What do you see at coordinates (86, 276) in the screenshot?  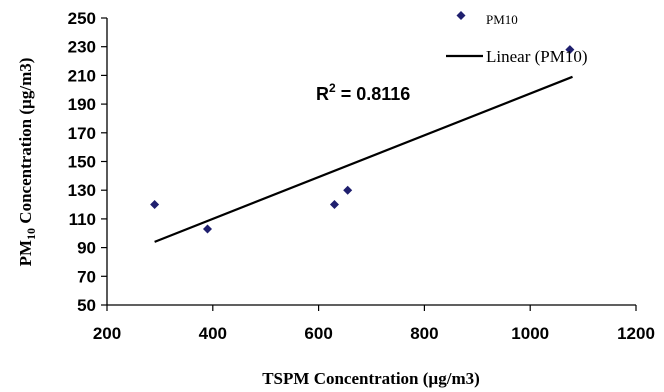 I see `y-tick-label: 70` at bounding box center [86, 276].